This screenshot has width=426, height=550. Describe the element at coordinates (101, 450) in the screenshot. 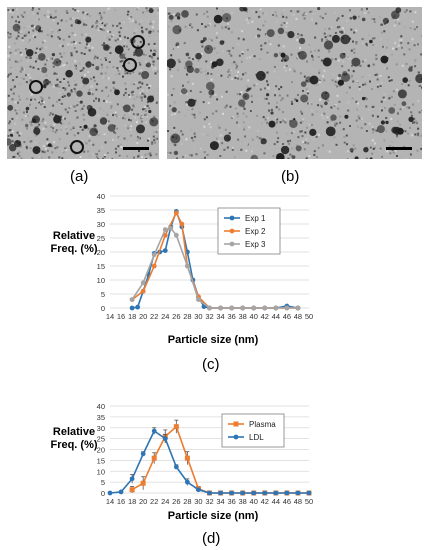

I see `y-tick-label: 20` at that location.